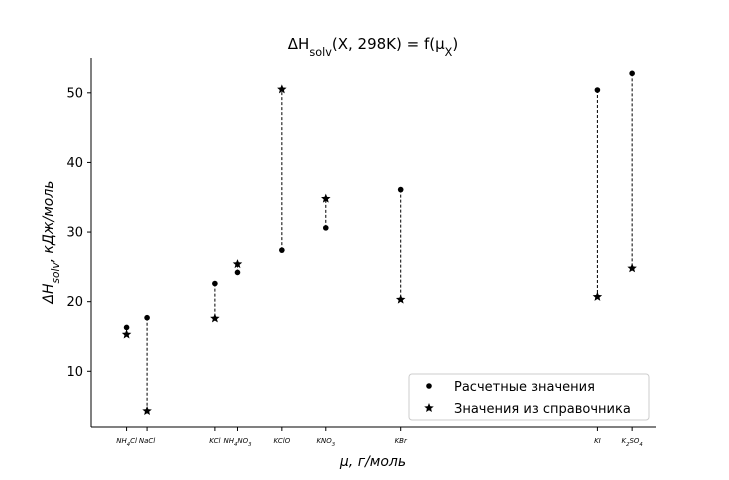 The image size is (729, 480). Describe the element at coordinates (372, 462) in the screenshot. I see `x-axis-label: μ, г/моль` at that location.